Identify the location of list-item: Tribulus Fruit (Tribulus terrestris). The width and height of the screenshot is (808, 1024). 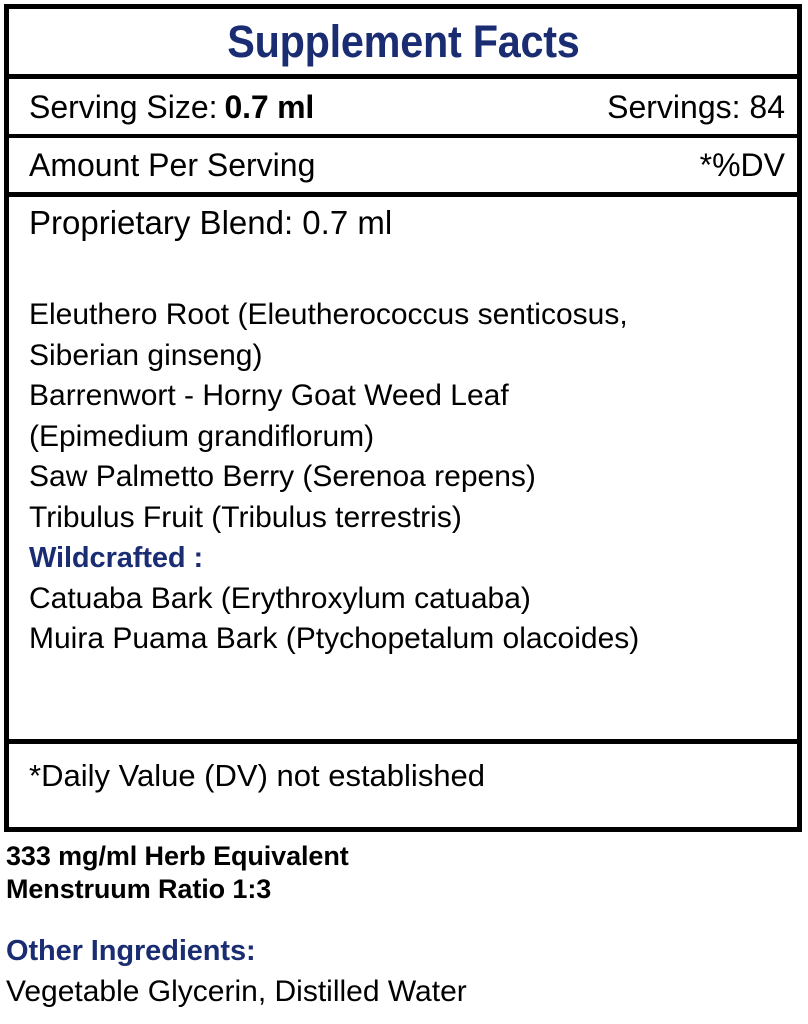
(245, 517).